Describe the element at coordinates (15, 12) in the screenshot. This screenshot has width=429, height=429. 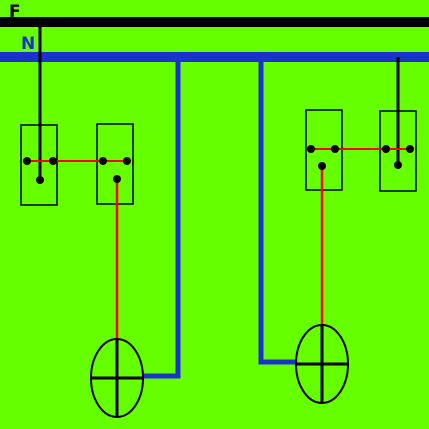
I see `phase-rail-label: F` at that location.